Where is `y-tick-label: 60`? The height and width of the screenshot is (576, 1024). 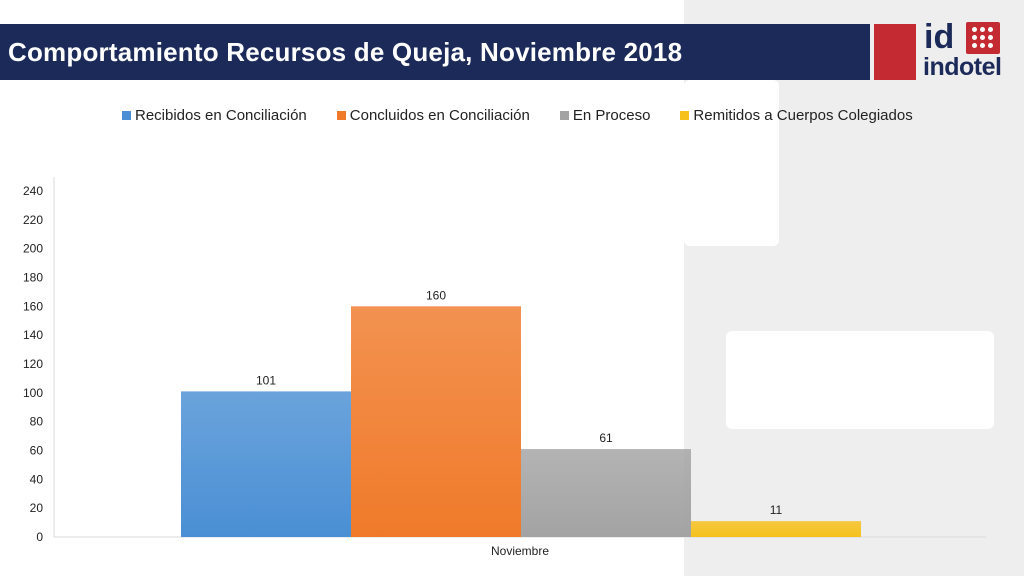
y-tick-label: 60 is located at coordinates (37, 451).